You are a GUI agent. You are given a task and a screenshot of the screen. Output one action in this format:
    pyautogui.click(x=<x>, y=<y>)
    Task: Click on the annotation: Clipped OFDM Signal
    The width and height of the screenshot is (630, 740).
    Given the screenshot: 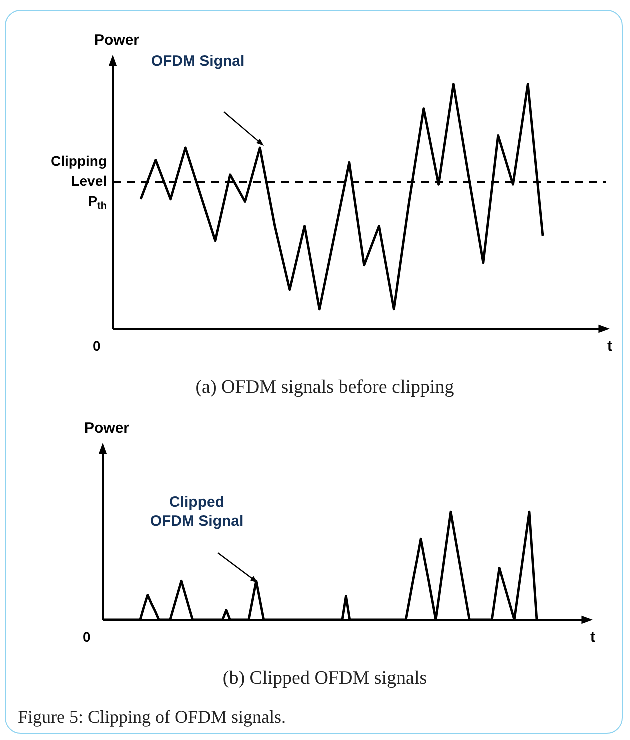 What is the action you would take?
    pyautogui.click(x=197, y=512)
    